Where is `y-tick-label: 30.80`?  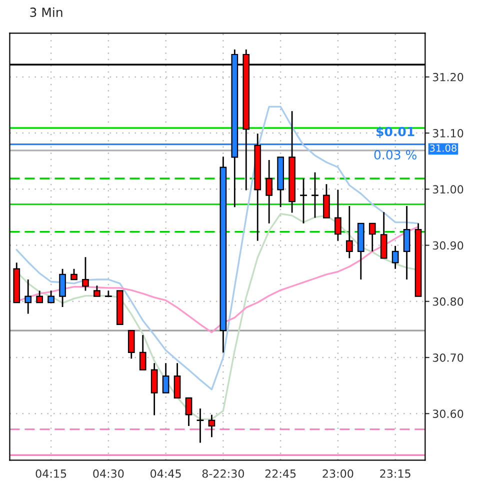
y-tick-label: 30.80 is located at coordinates (448, 301).